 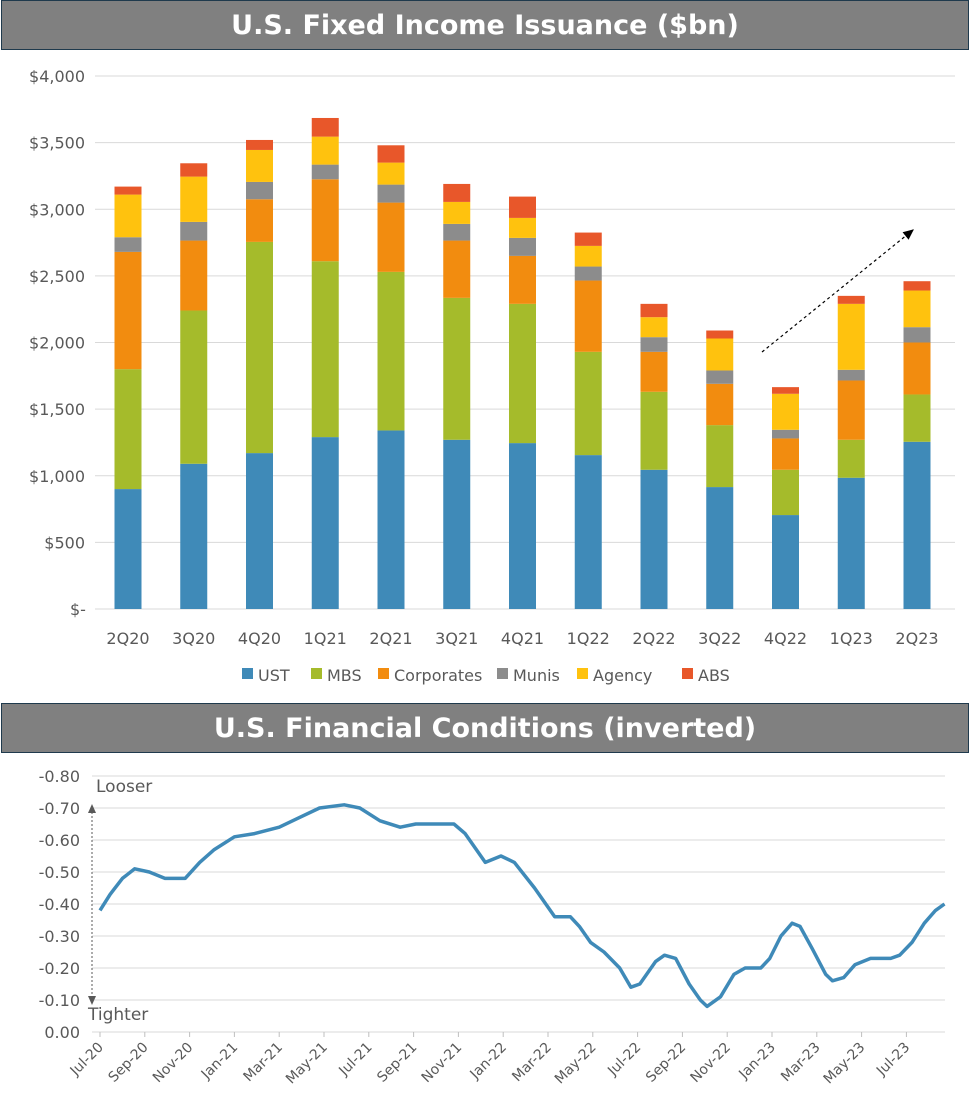 What do you see at coordinates (522, 207) in the screenshot?
I see `bar-abs-4Q21` at bounding box center [522, 207].